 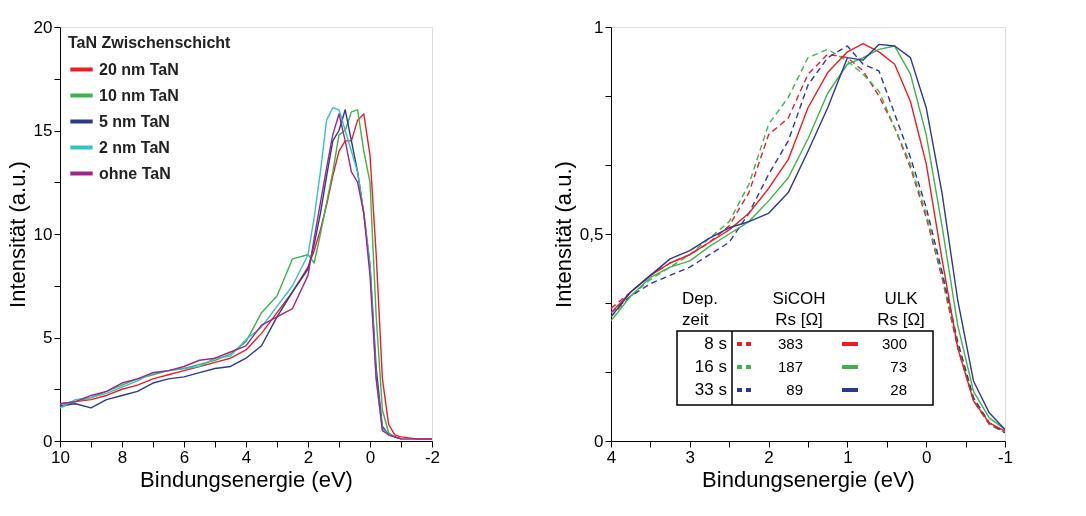 What do you see at coordinates (139, 69) in the screenshot?
I see `legend-label: 20 nm TaN` at bounding box center [139, 69].